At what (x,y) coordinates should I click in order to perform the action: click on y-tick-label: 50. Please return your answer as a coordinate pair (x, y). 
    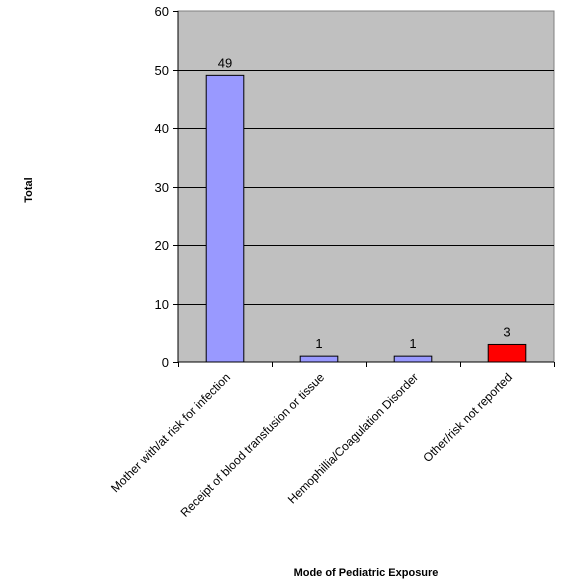
    Looking at the image, I should click on (162, 70).